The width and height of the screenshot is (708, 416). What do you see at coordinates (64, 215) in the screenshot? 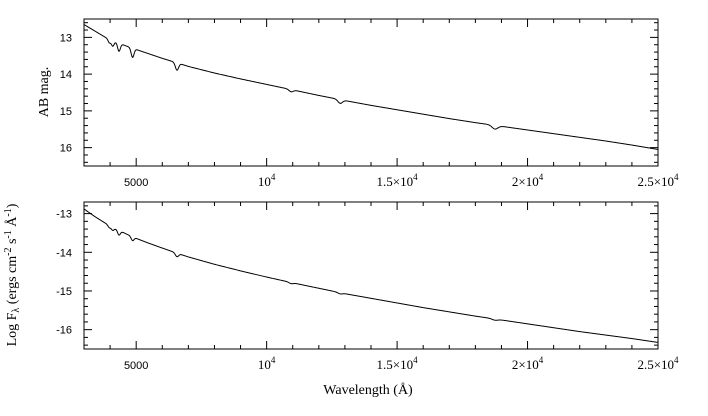
I see `y-tick-label: -13` at bounding box center [64, 215].